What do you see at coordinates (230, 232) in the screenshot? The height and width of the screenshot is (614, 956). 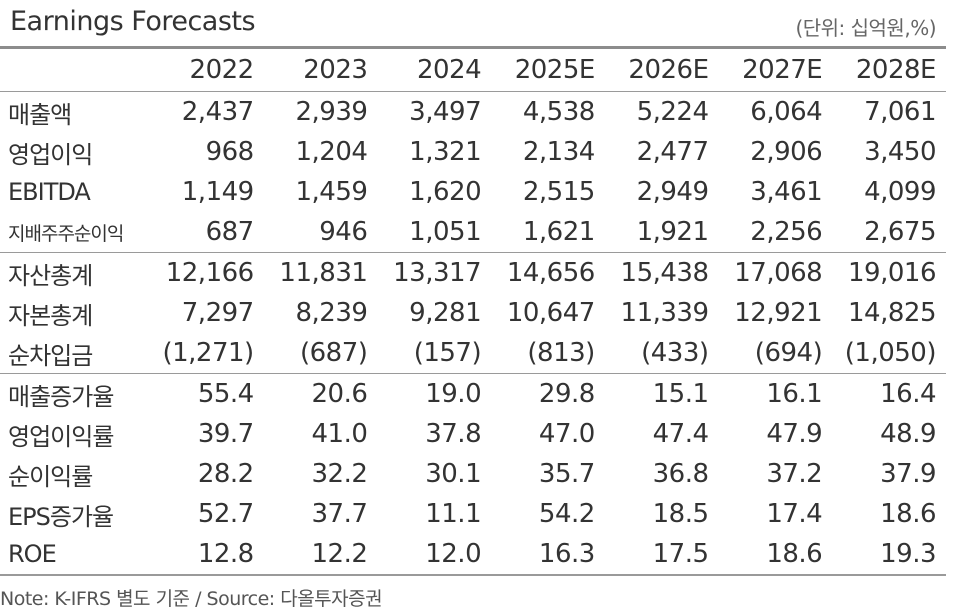 I see `table-cell: 687` at bounding box center [230, 232].